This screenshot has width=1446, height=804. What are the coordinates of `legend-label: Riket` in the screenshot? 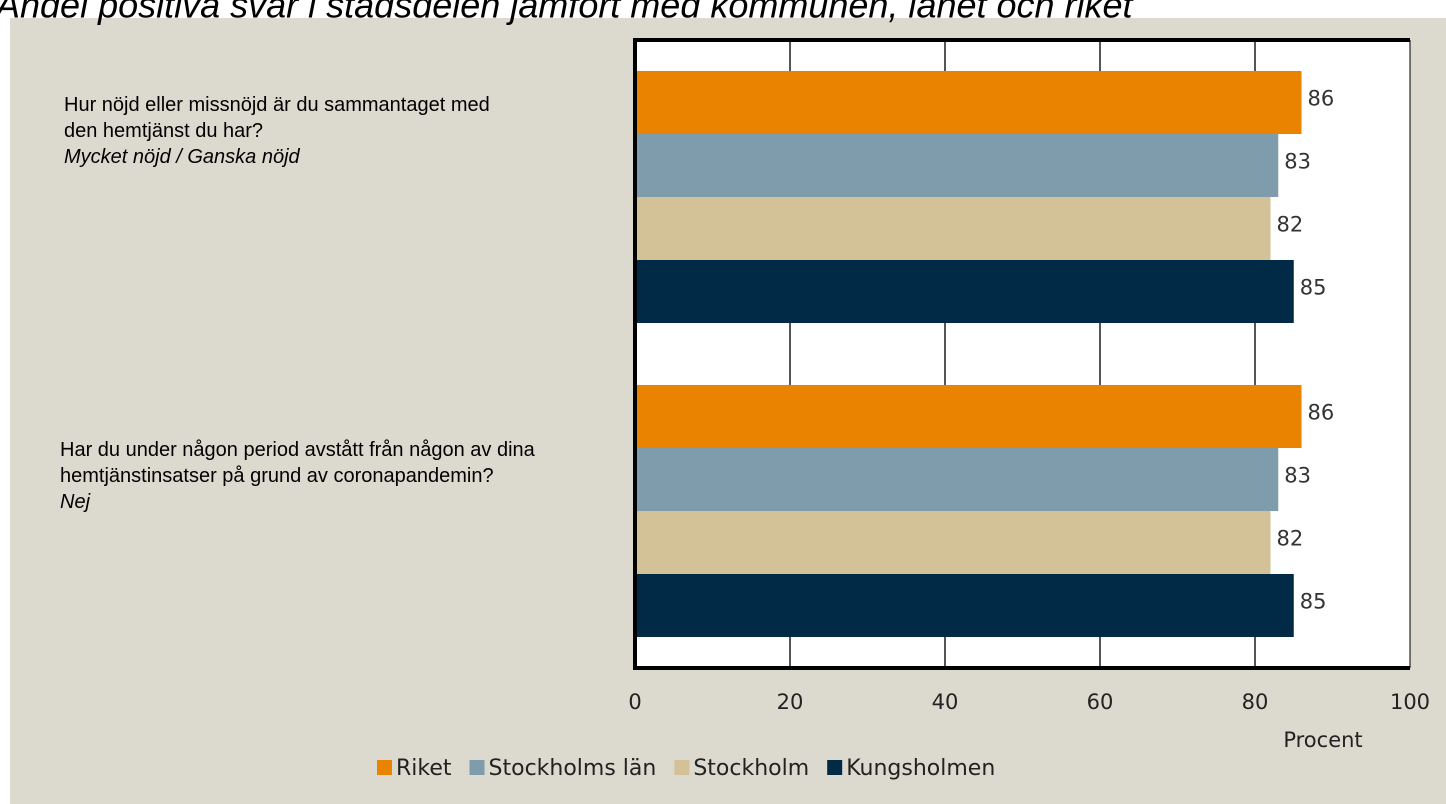 It's located at (424, 768).